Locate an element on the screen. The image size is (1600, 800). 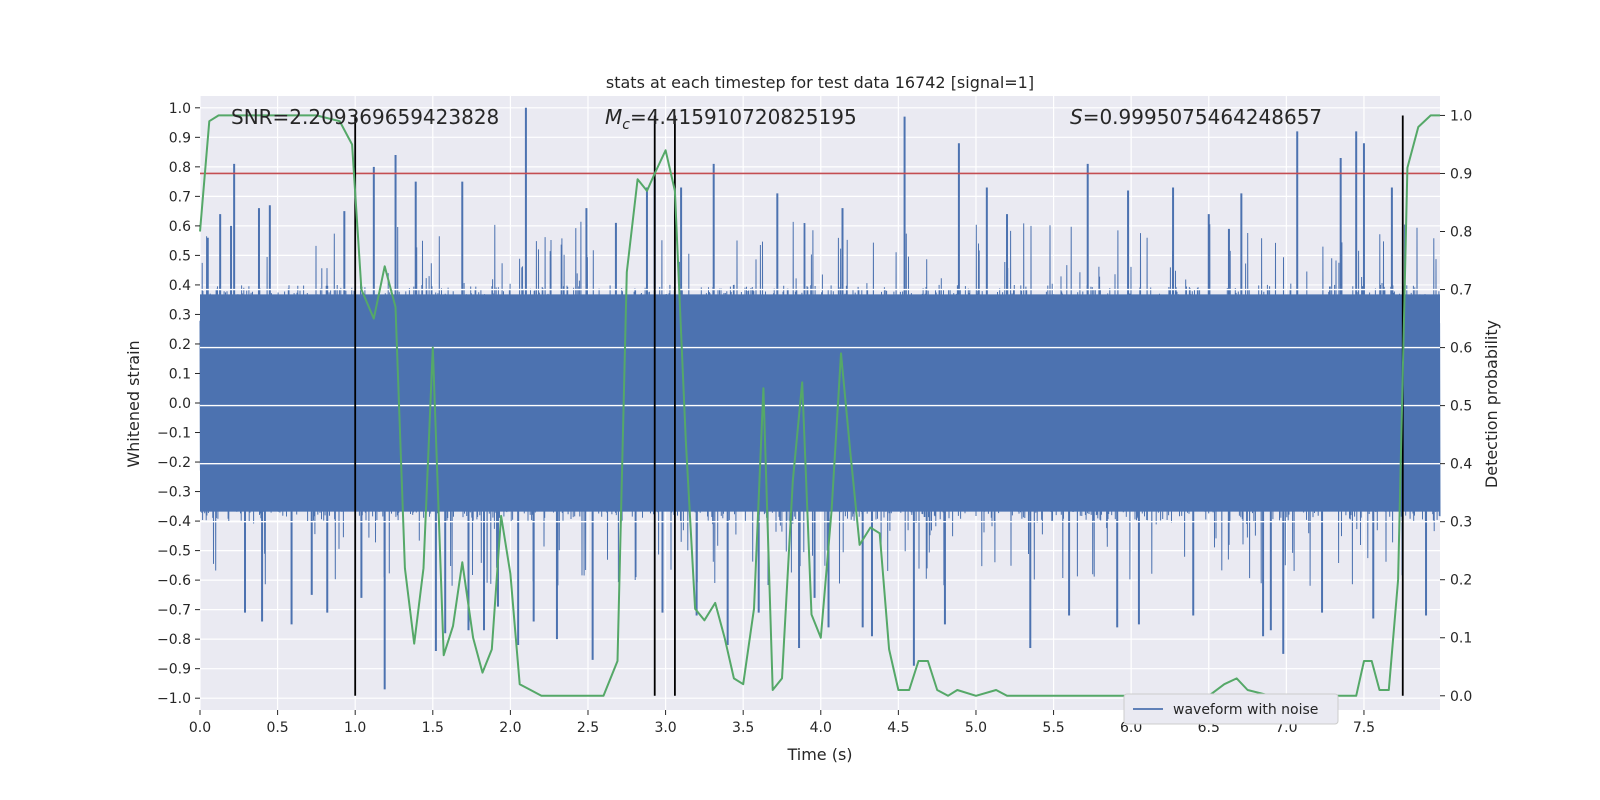
y2-tick-label: 0.1 is located at coordinates (1461, 639).